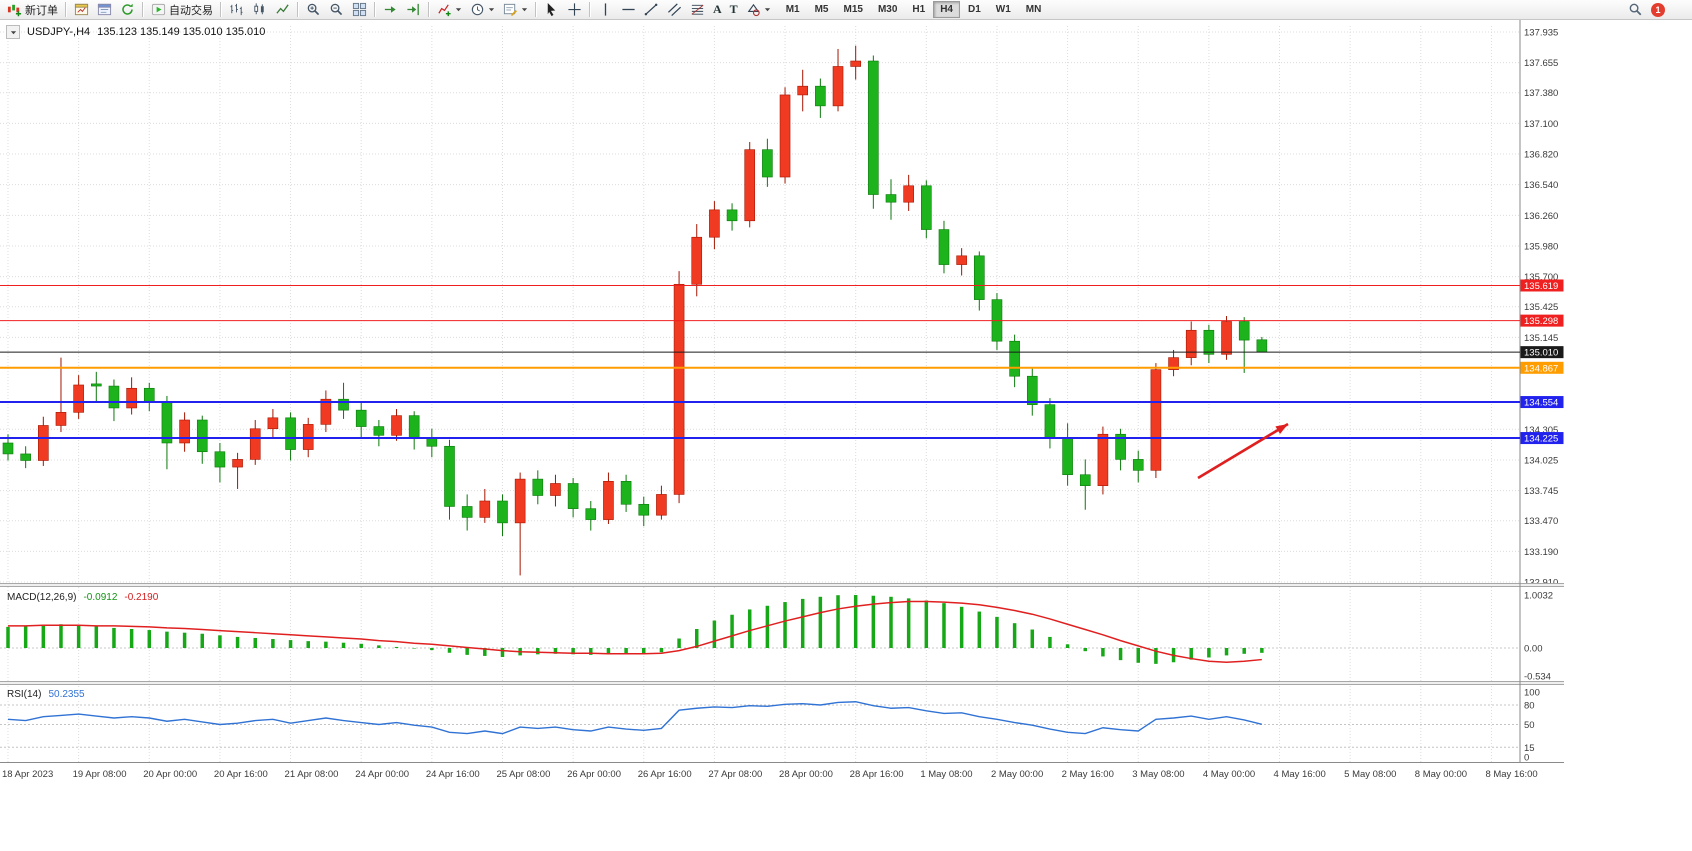  I want to click on profiles-button, so click(104, 10).